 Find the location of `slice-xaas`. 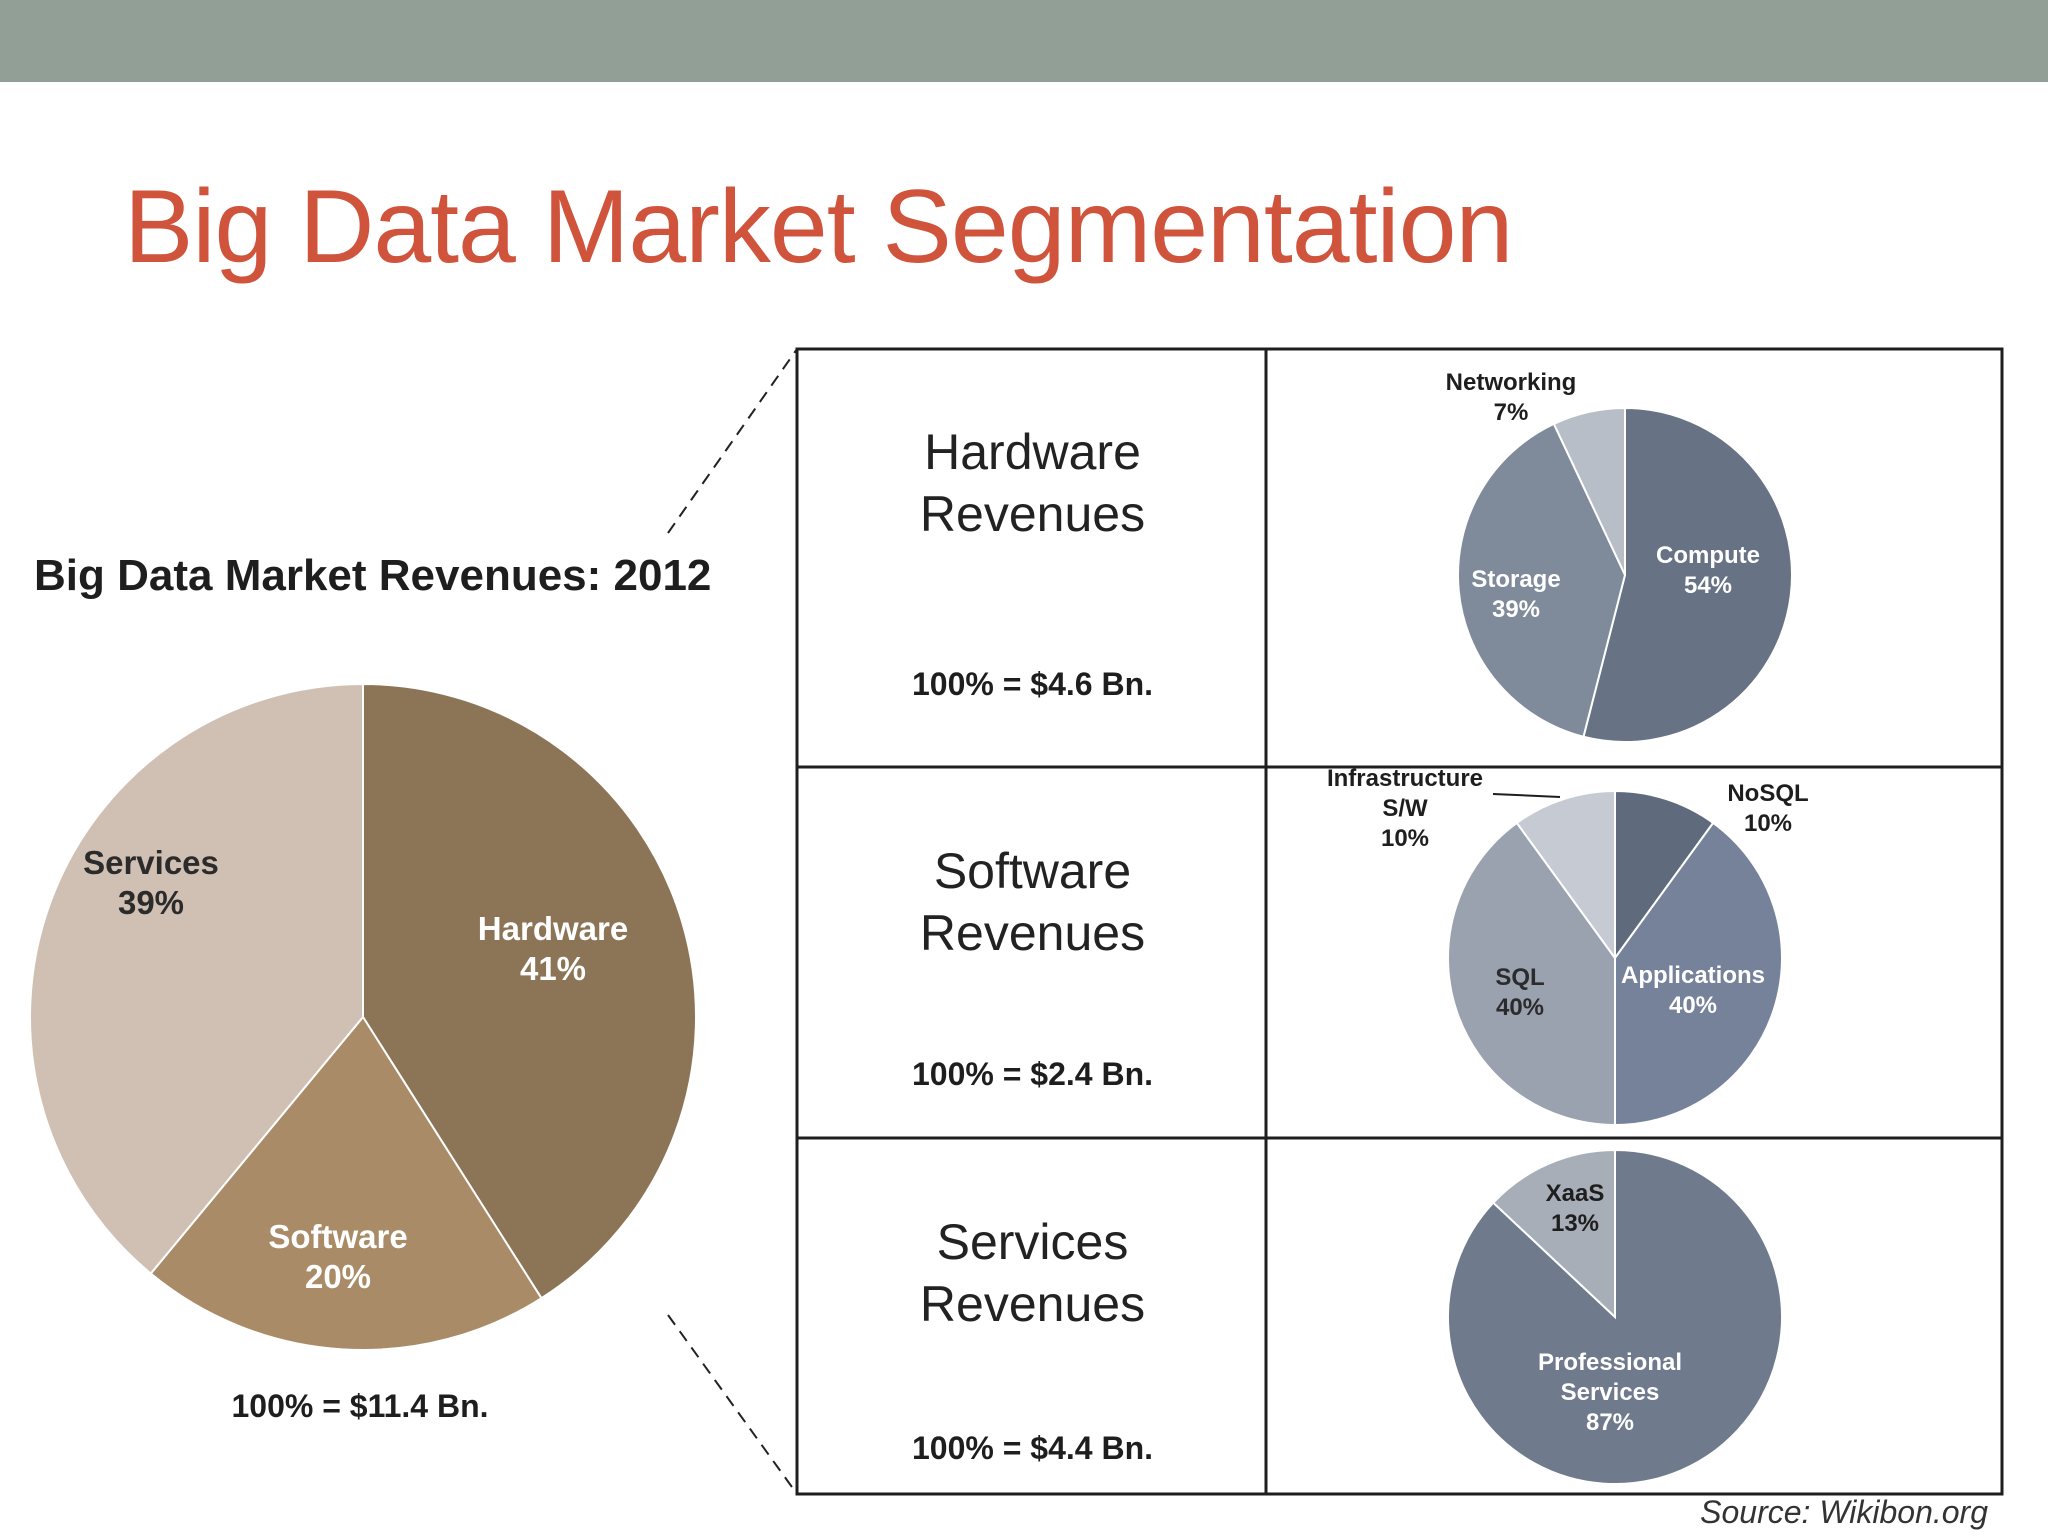

slice-xaas is located at coordinates (1553, 1234).